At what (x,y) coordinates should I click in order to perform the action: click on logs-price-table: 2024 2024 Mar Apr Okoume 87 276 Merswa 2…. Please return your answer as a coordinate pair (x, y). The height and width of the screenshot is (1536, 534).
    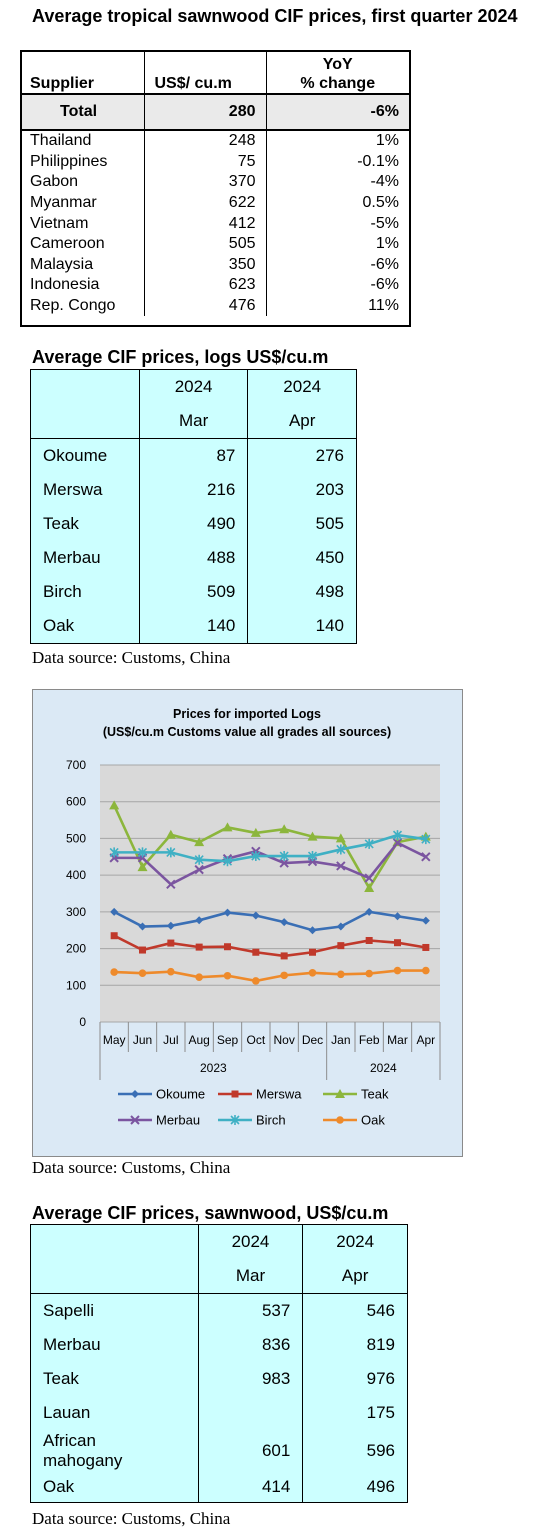
    Looking at the image, I should click on (193, 506).